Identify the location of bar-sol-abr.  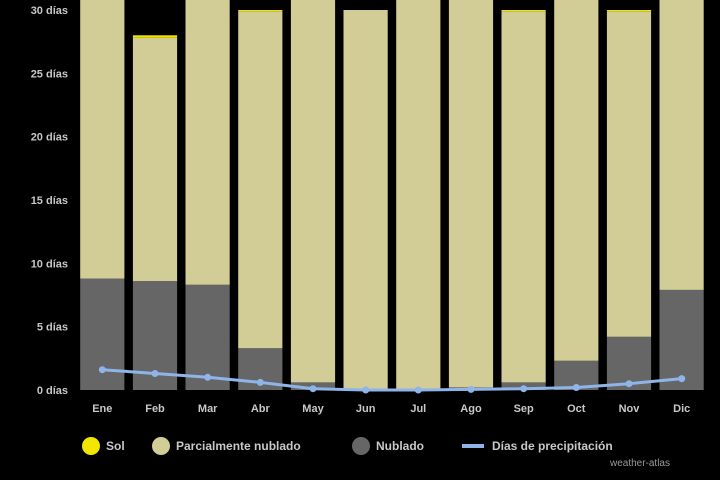
(260, 11).